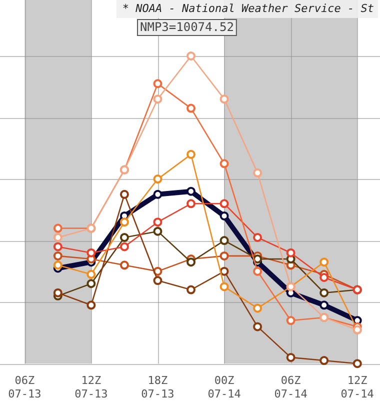  What do you see at coordinates (25, 387) in the screenshot?
I see `x-tick-label: 06Z 07-13` at bounding box center [25, 387].